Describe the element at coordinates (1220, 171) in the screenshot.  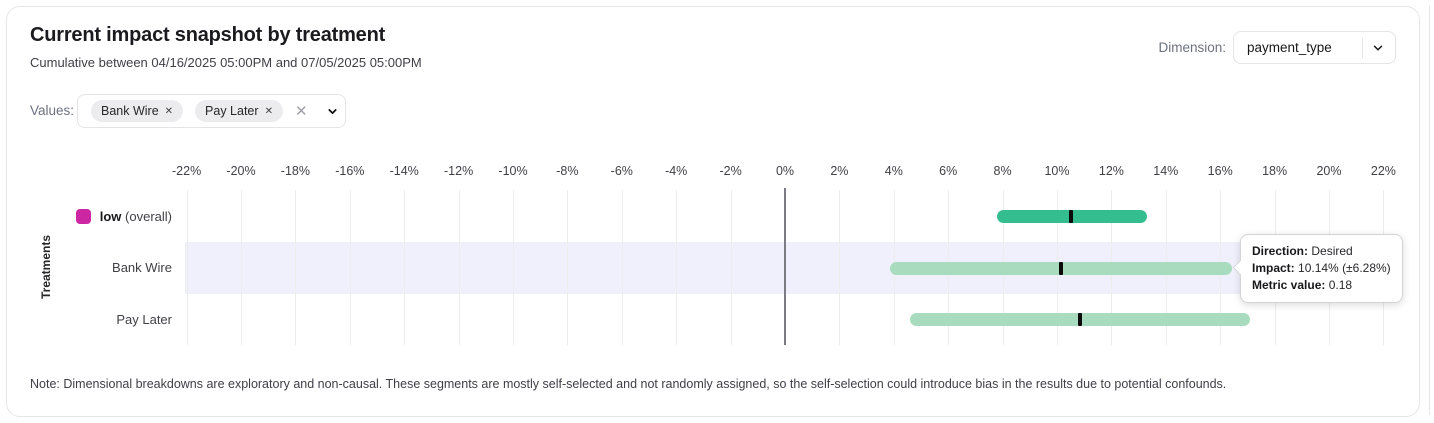
I see `x-tick-label: 16%` at that location.